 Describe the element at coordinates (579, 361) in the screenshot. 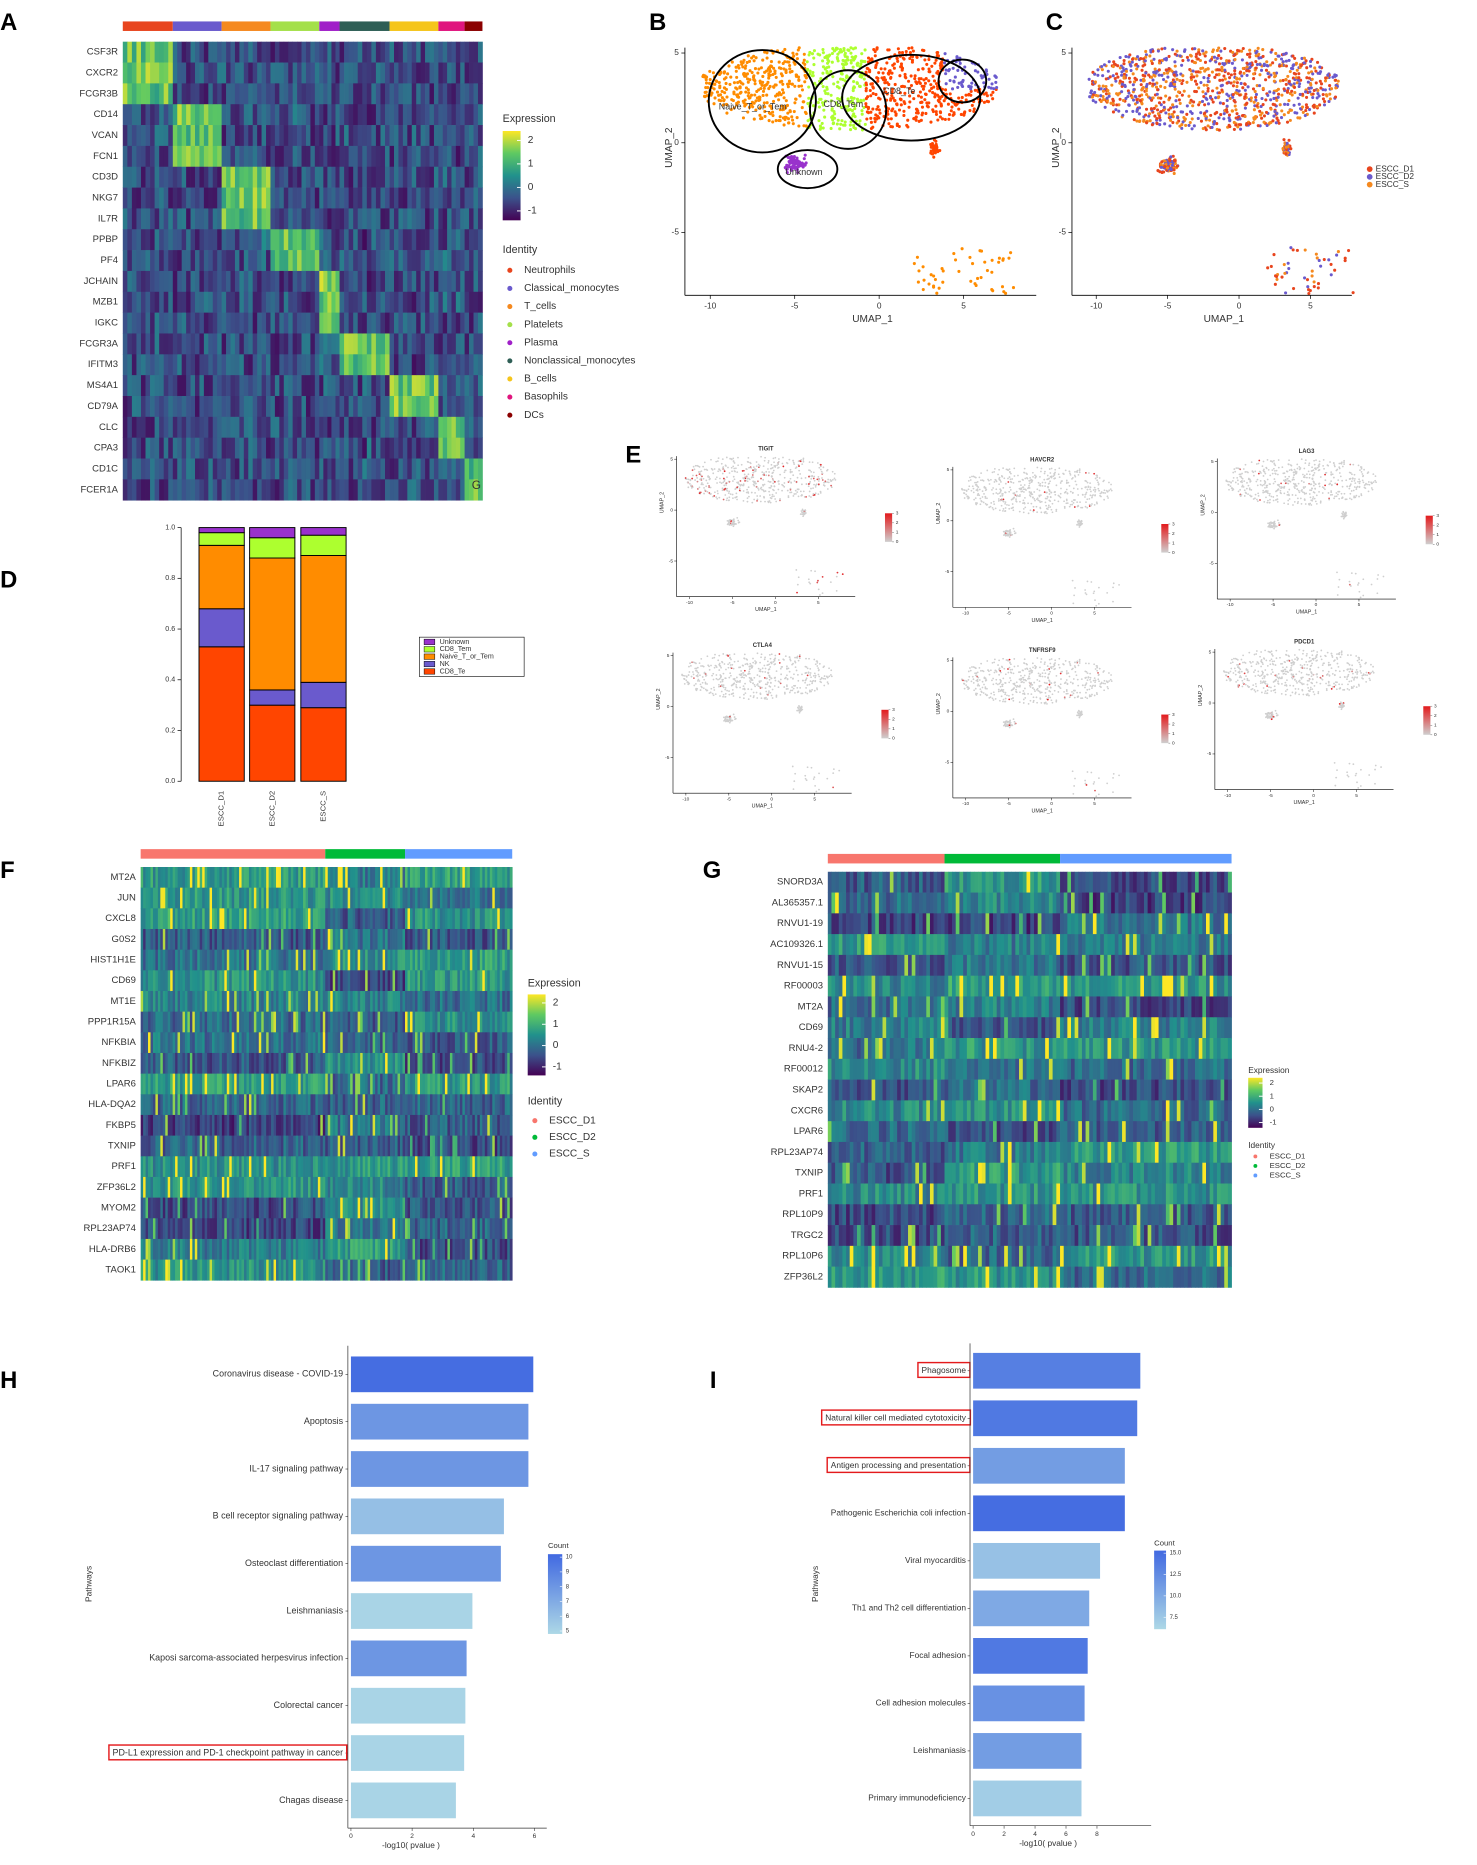

I see `legend-label: Nonclassical_monocytes` at that location.